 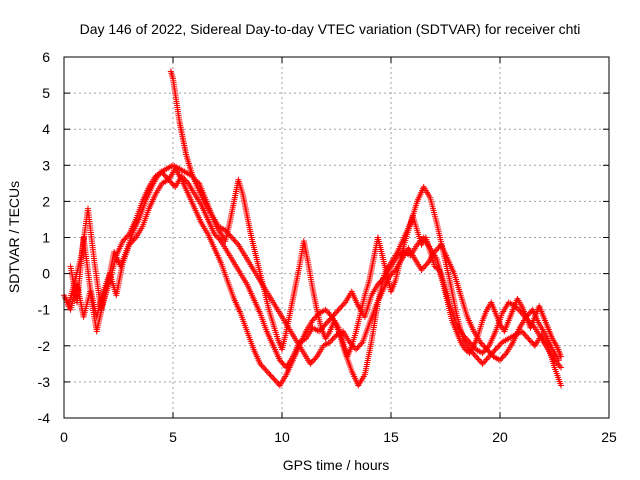 I want to click on x-tick-label: 15, so click(x=391, y=437).